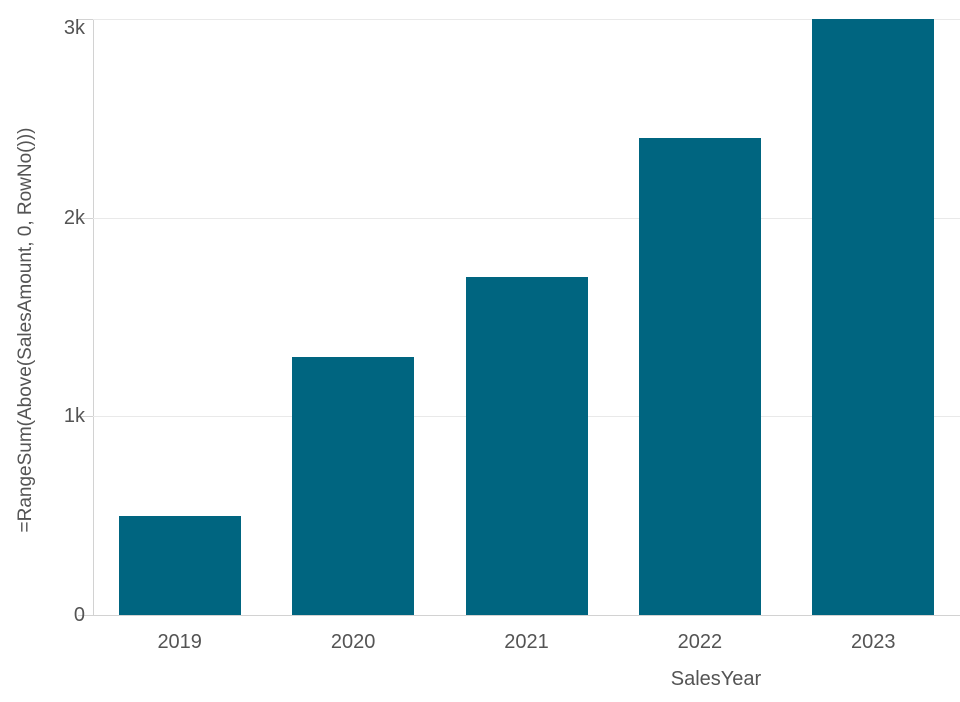 This screenshot has width=960, height=702. What do you see at coordinates (526, 615) in the screenshot?
I see `x-axis-line` at bounding box center [526, 615].